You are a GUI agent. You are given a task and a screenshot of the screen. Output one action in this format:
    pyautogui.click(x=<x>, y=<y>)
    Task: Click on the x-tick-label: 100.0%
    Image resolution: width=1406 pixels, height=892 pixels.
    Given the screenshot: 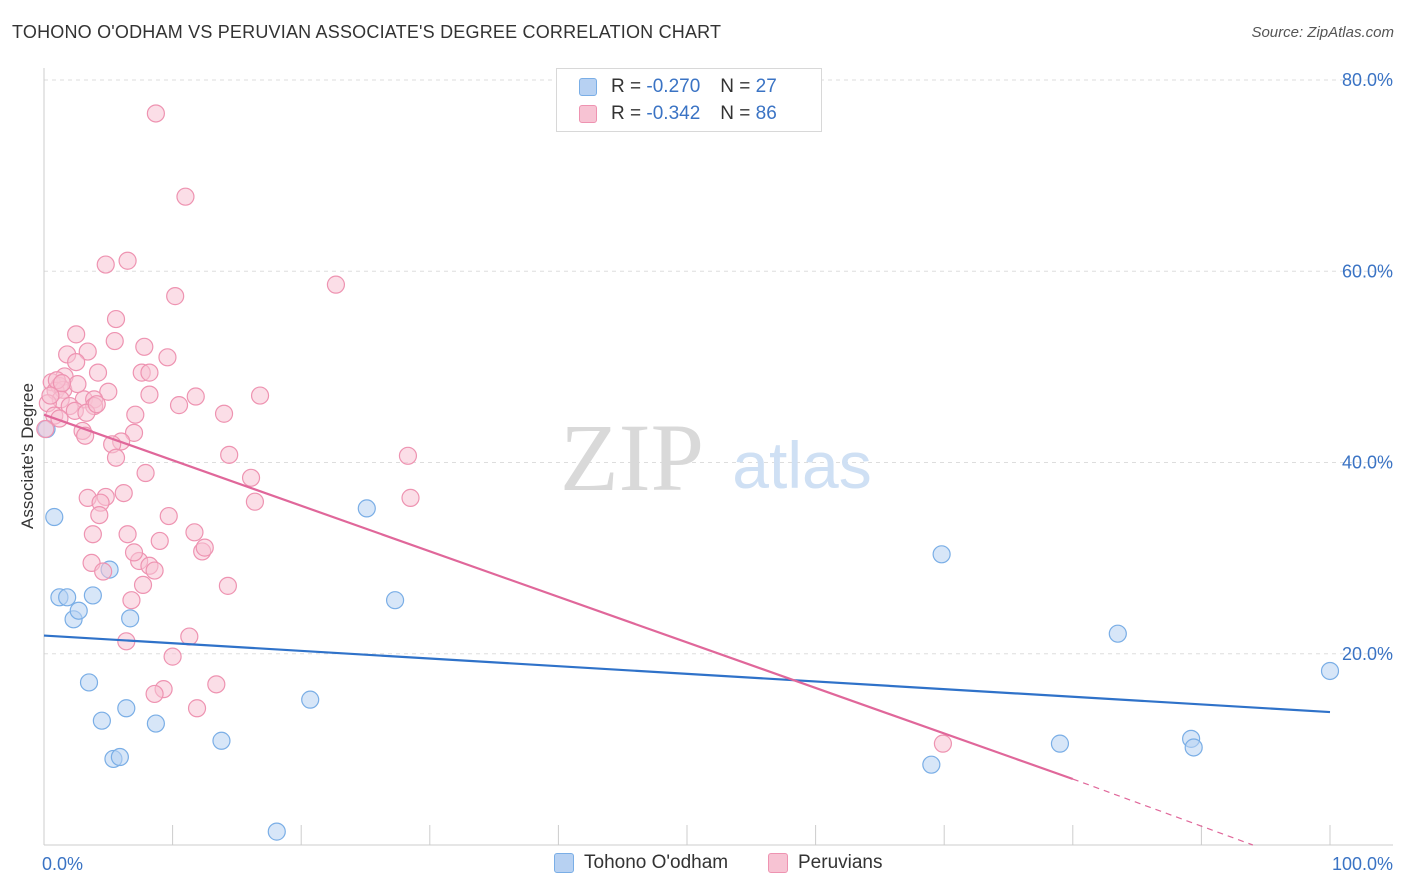 What is the action you would take?
    pyautogui.click(x=1362, y=864)
    